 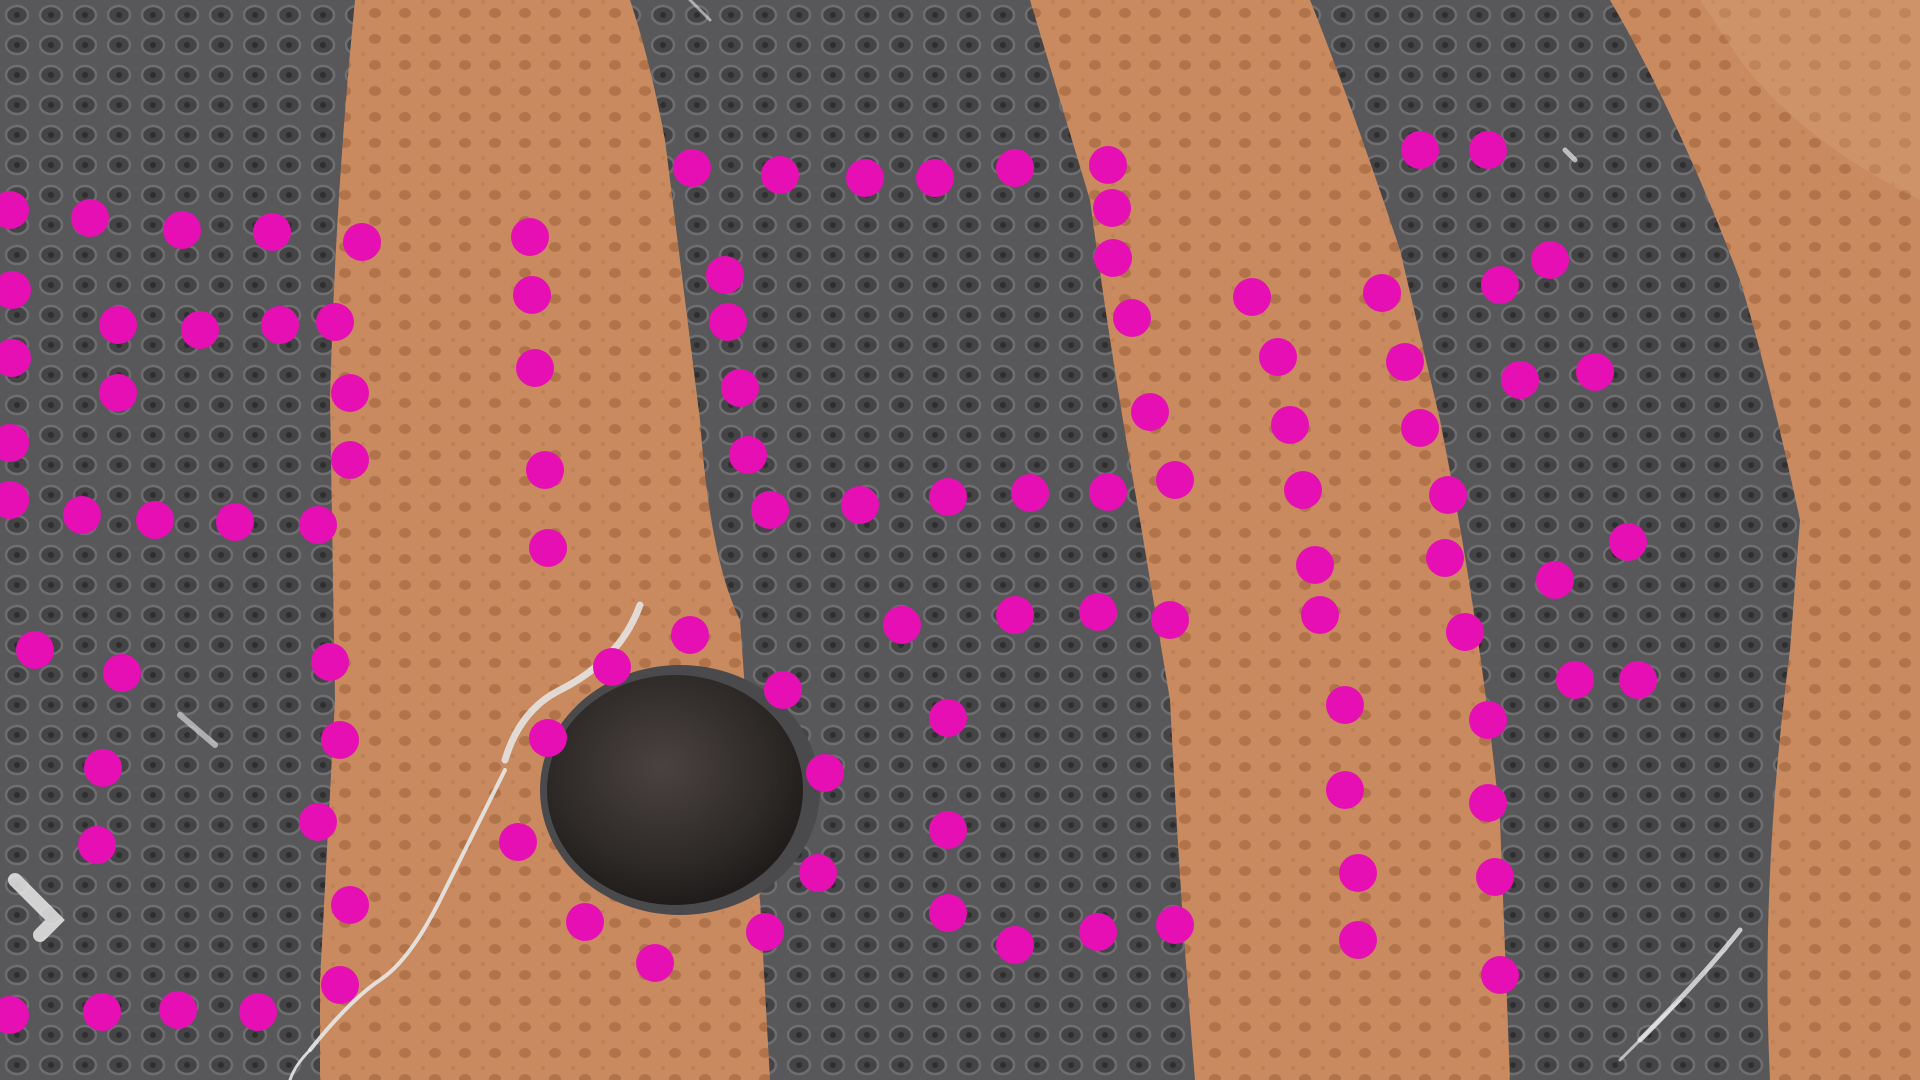 I want to click on orange-highlight, so click(x=1810, y=100).